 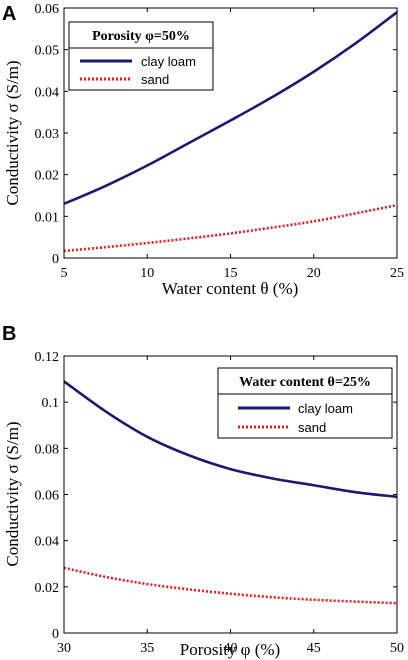 I want to click on panel-b-y-tick-label: 0.1, so click(x=51, y=403).